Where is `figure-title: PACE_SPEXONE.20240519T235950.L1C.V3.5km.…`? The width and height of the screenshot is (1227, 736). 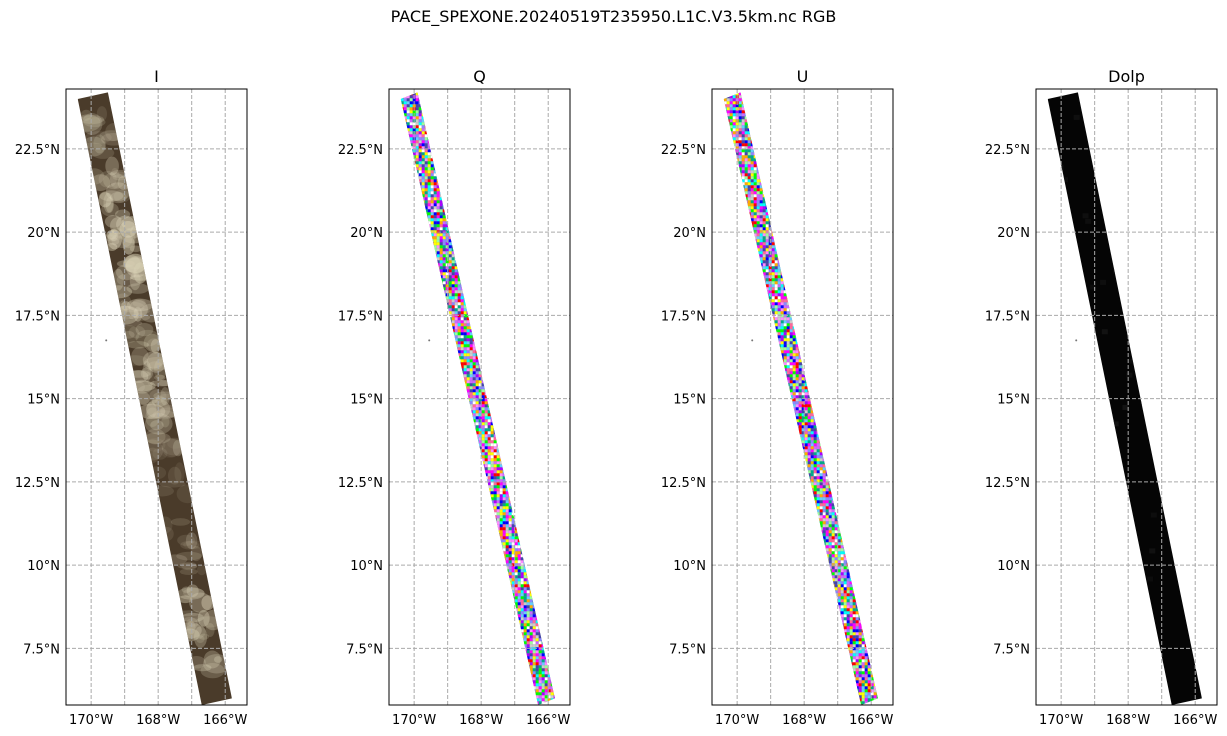
figure-title: PACE_SPEXONE.20240519T235950.L1C.V3.5km.… is located at coordinates (613, 16).